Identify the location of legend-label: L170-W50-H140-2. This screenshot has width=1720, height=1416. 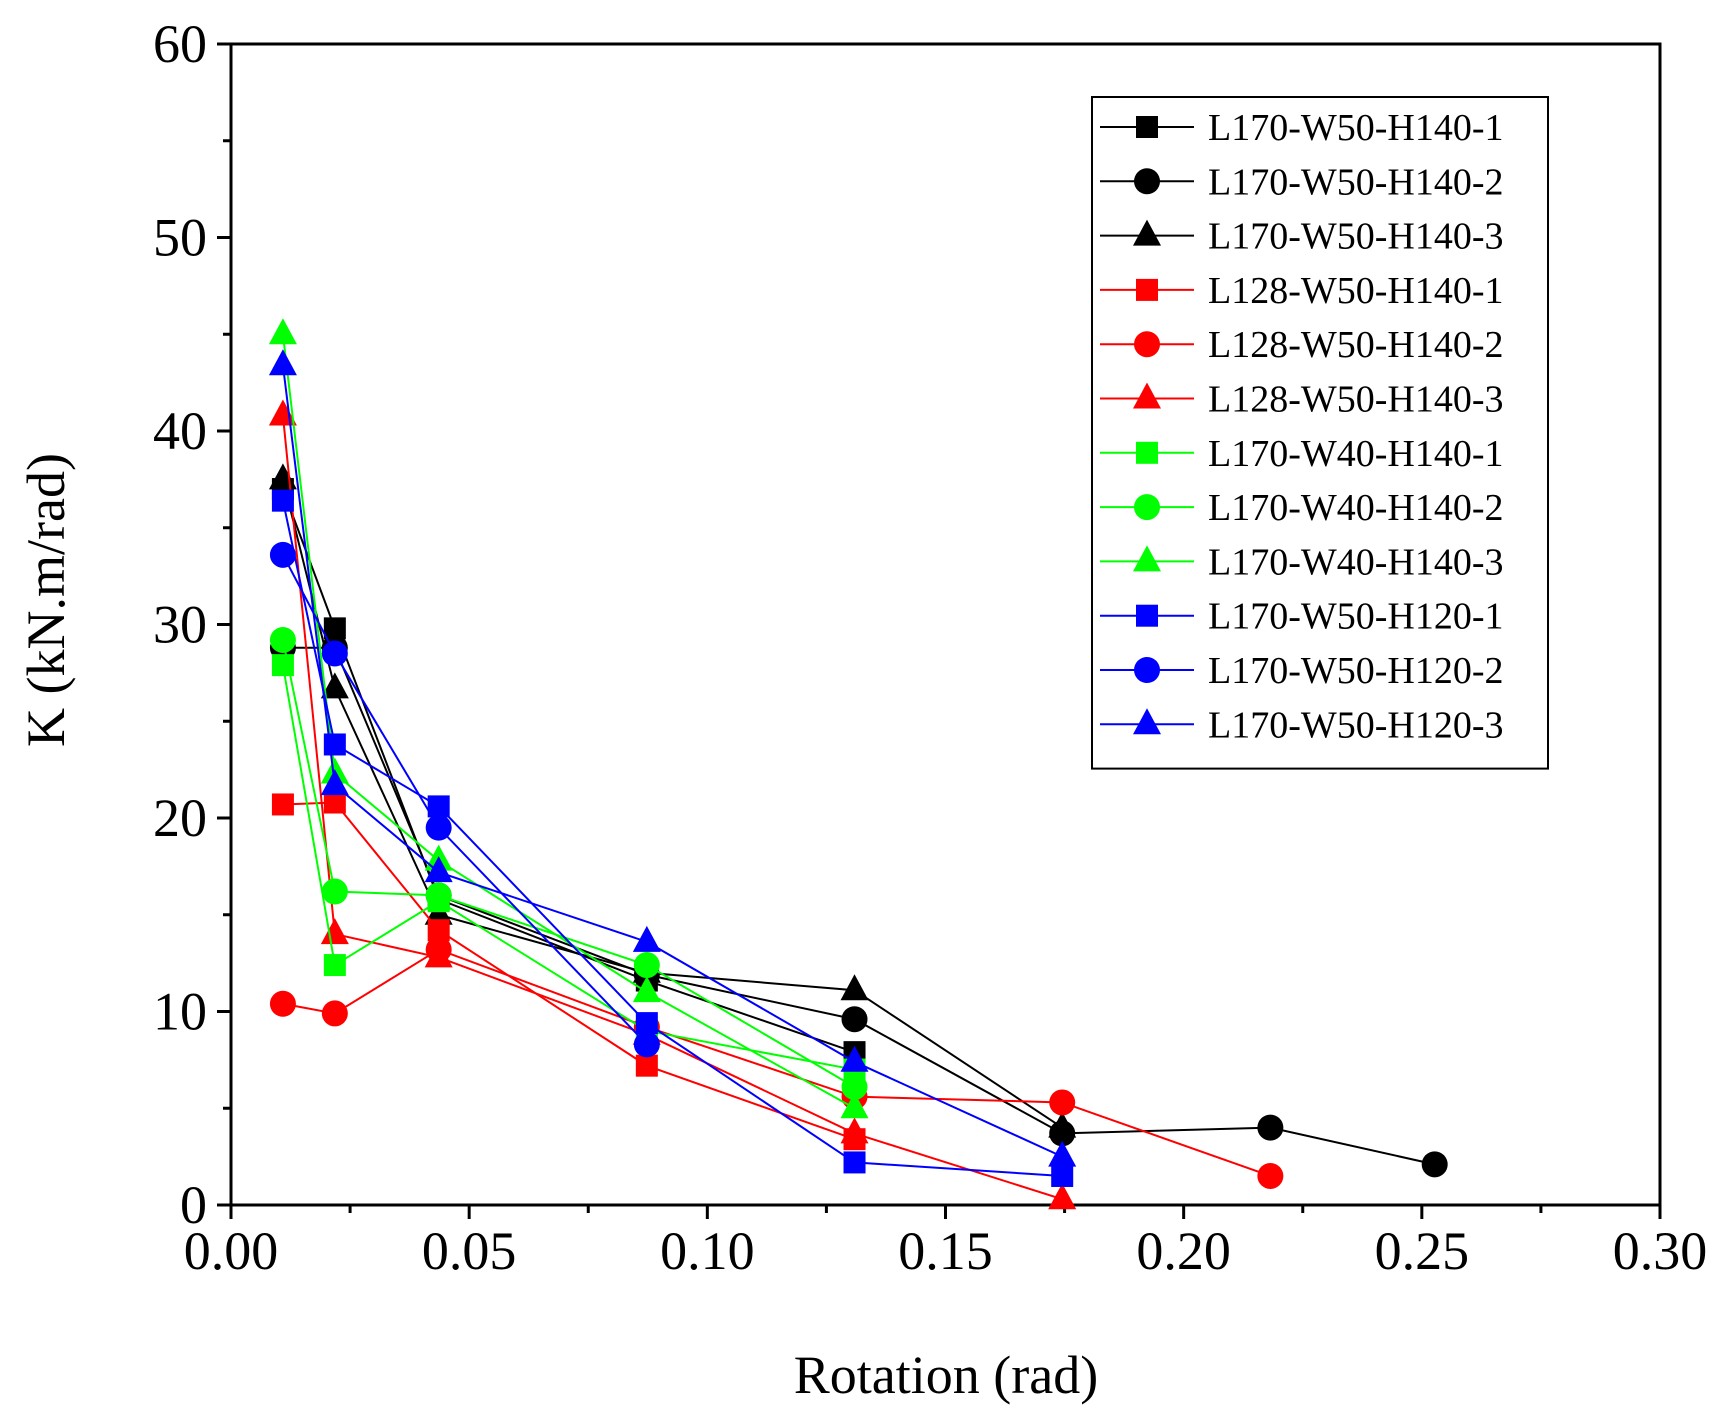
(1355, 182).